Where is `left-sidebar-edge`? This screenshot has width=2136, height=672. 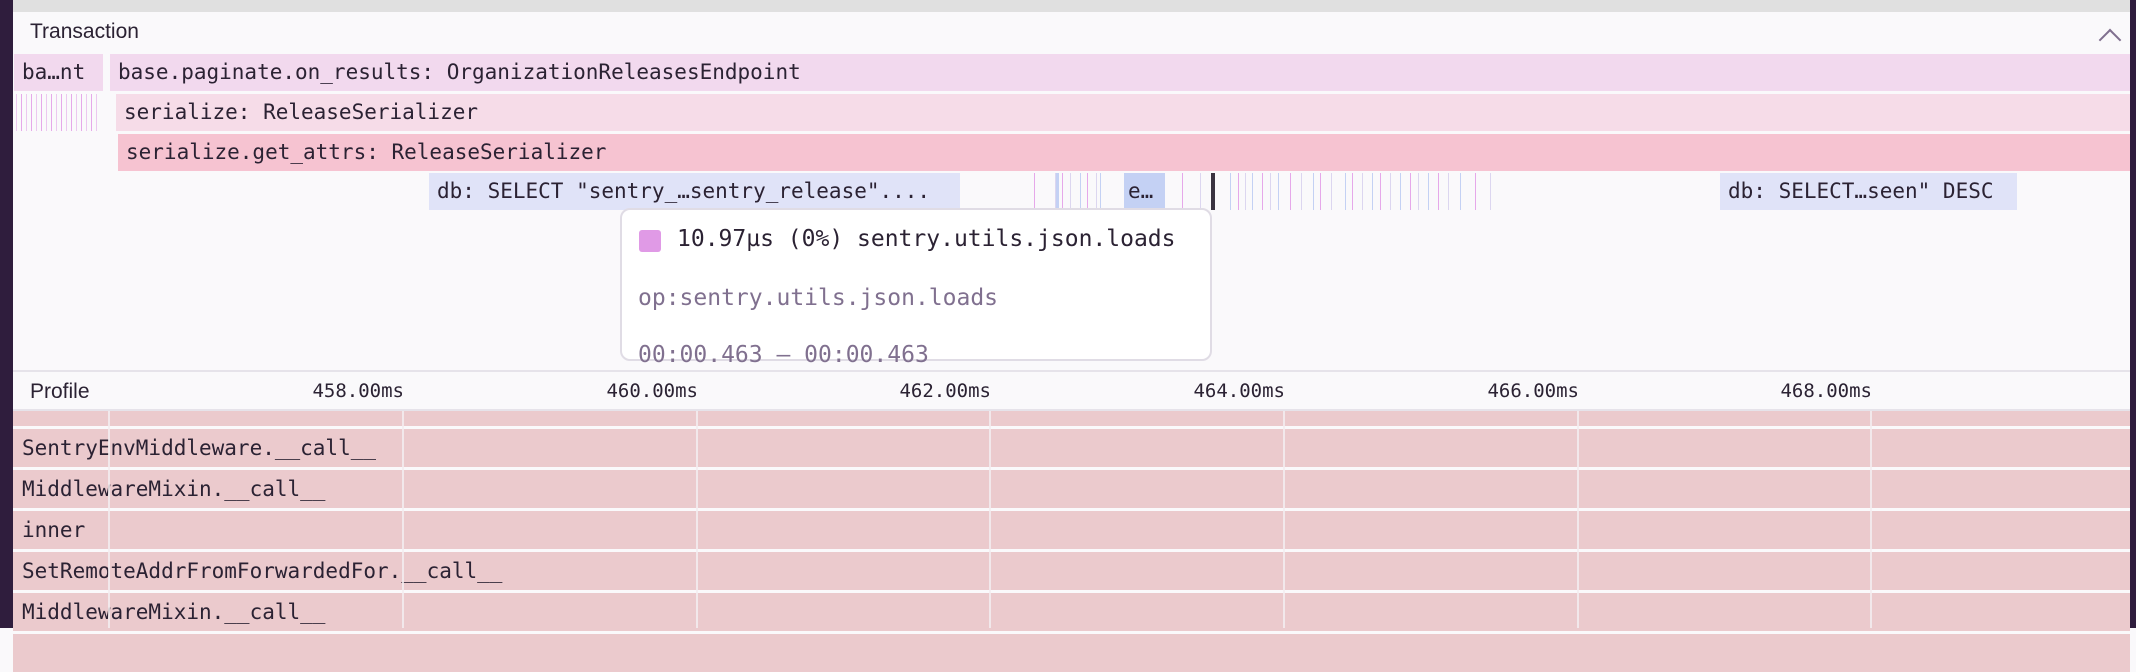
left-sidebar-edge is located at coordinates (6, 314).